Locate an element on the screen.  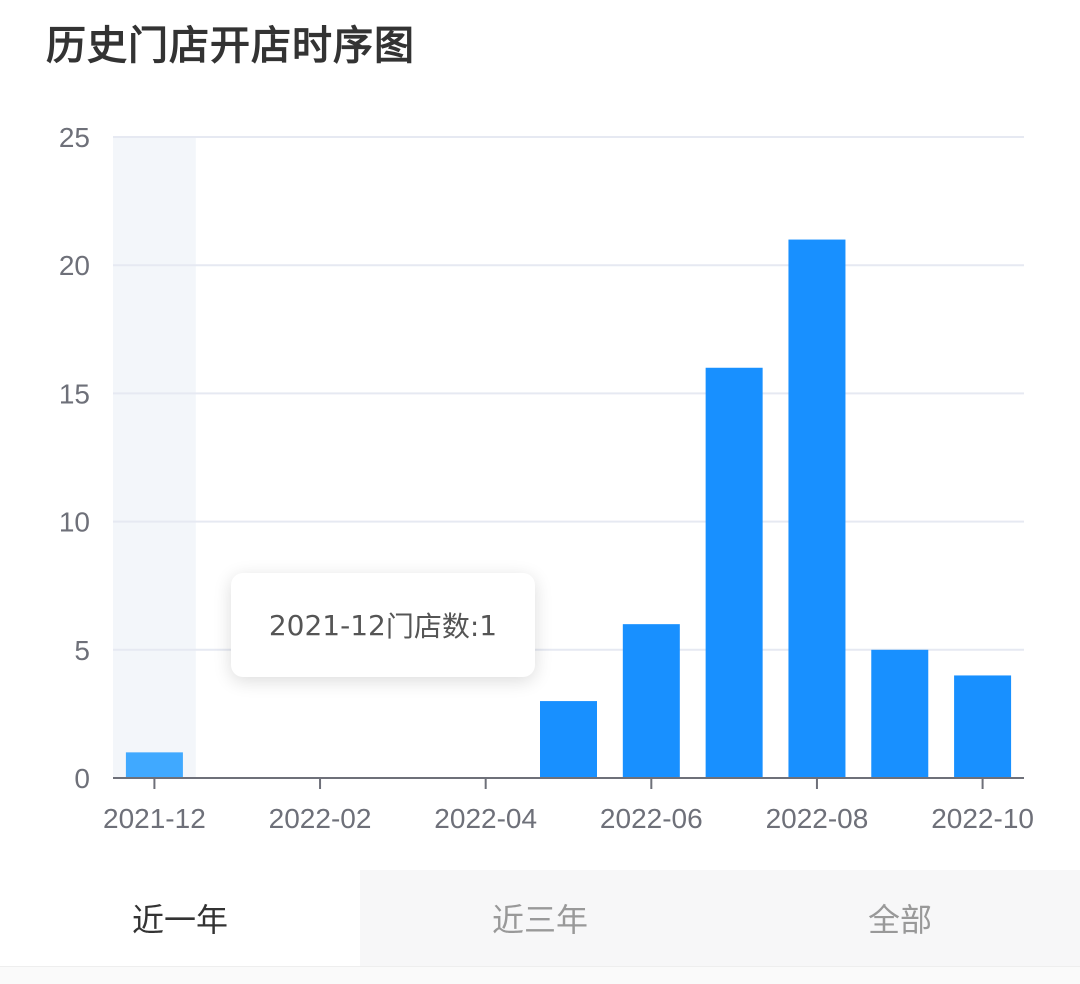
x-tick-label: 2022-06 is located at coordinates (651, 818).